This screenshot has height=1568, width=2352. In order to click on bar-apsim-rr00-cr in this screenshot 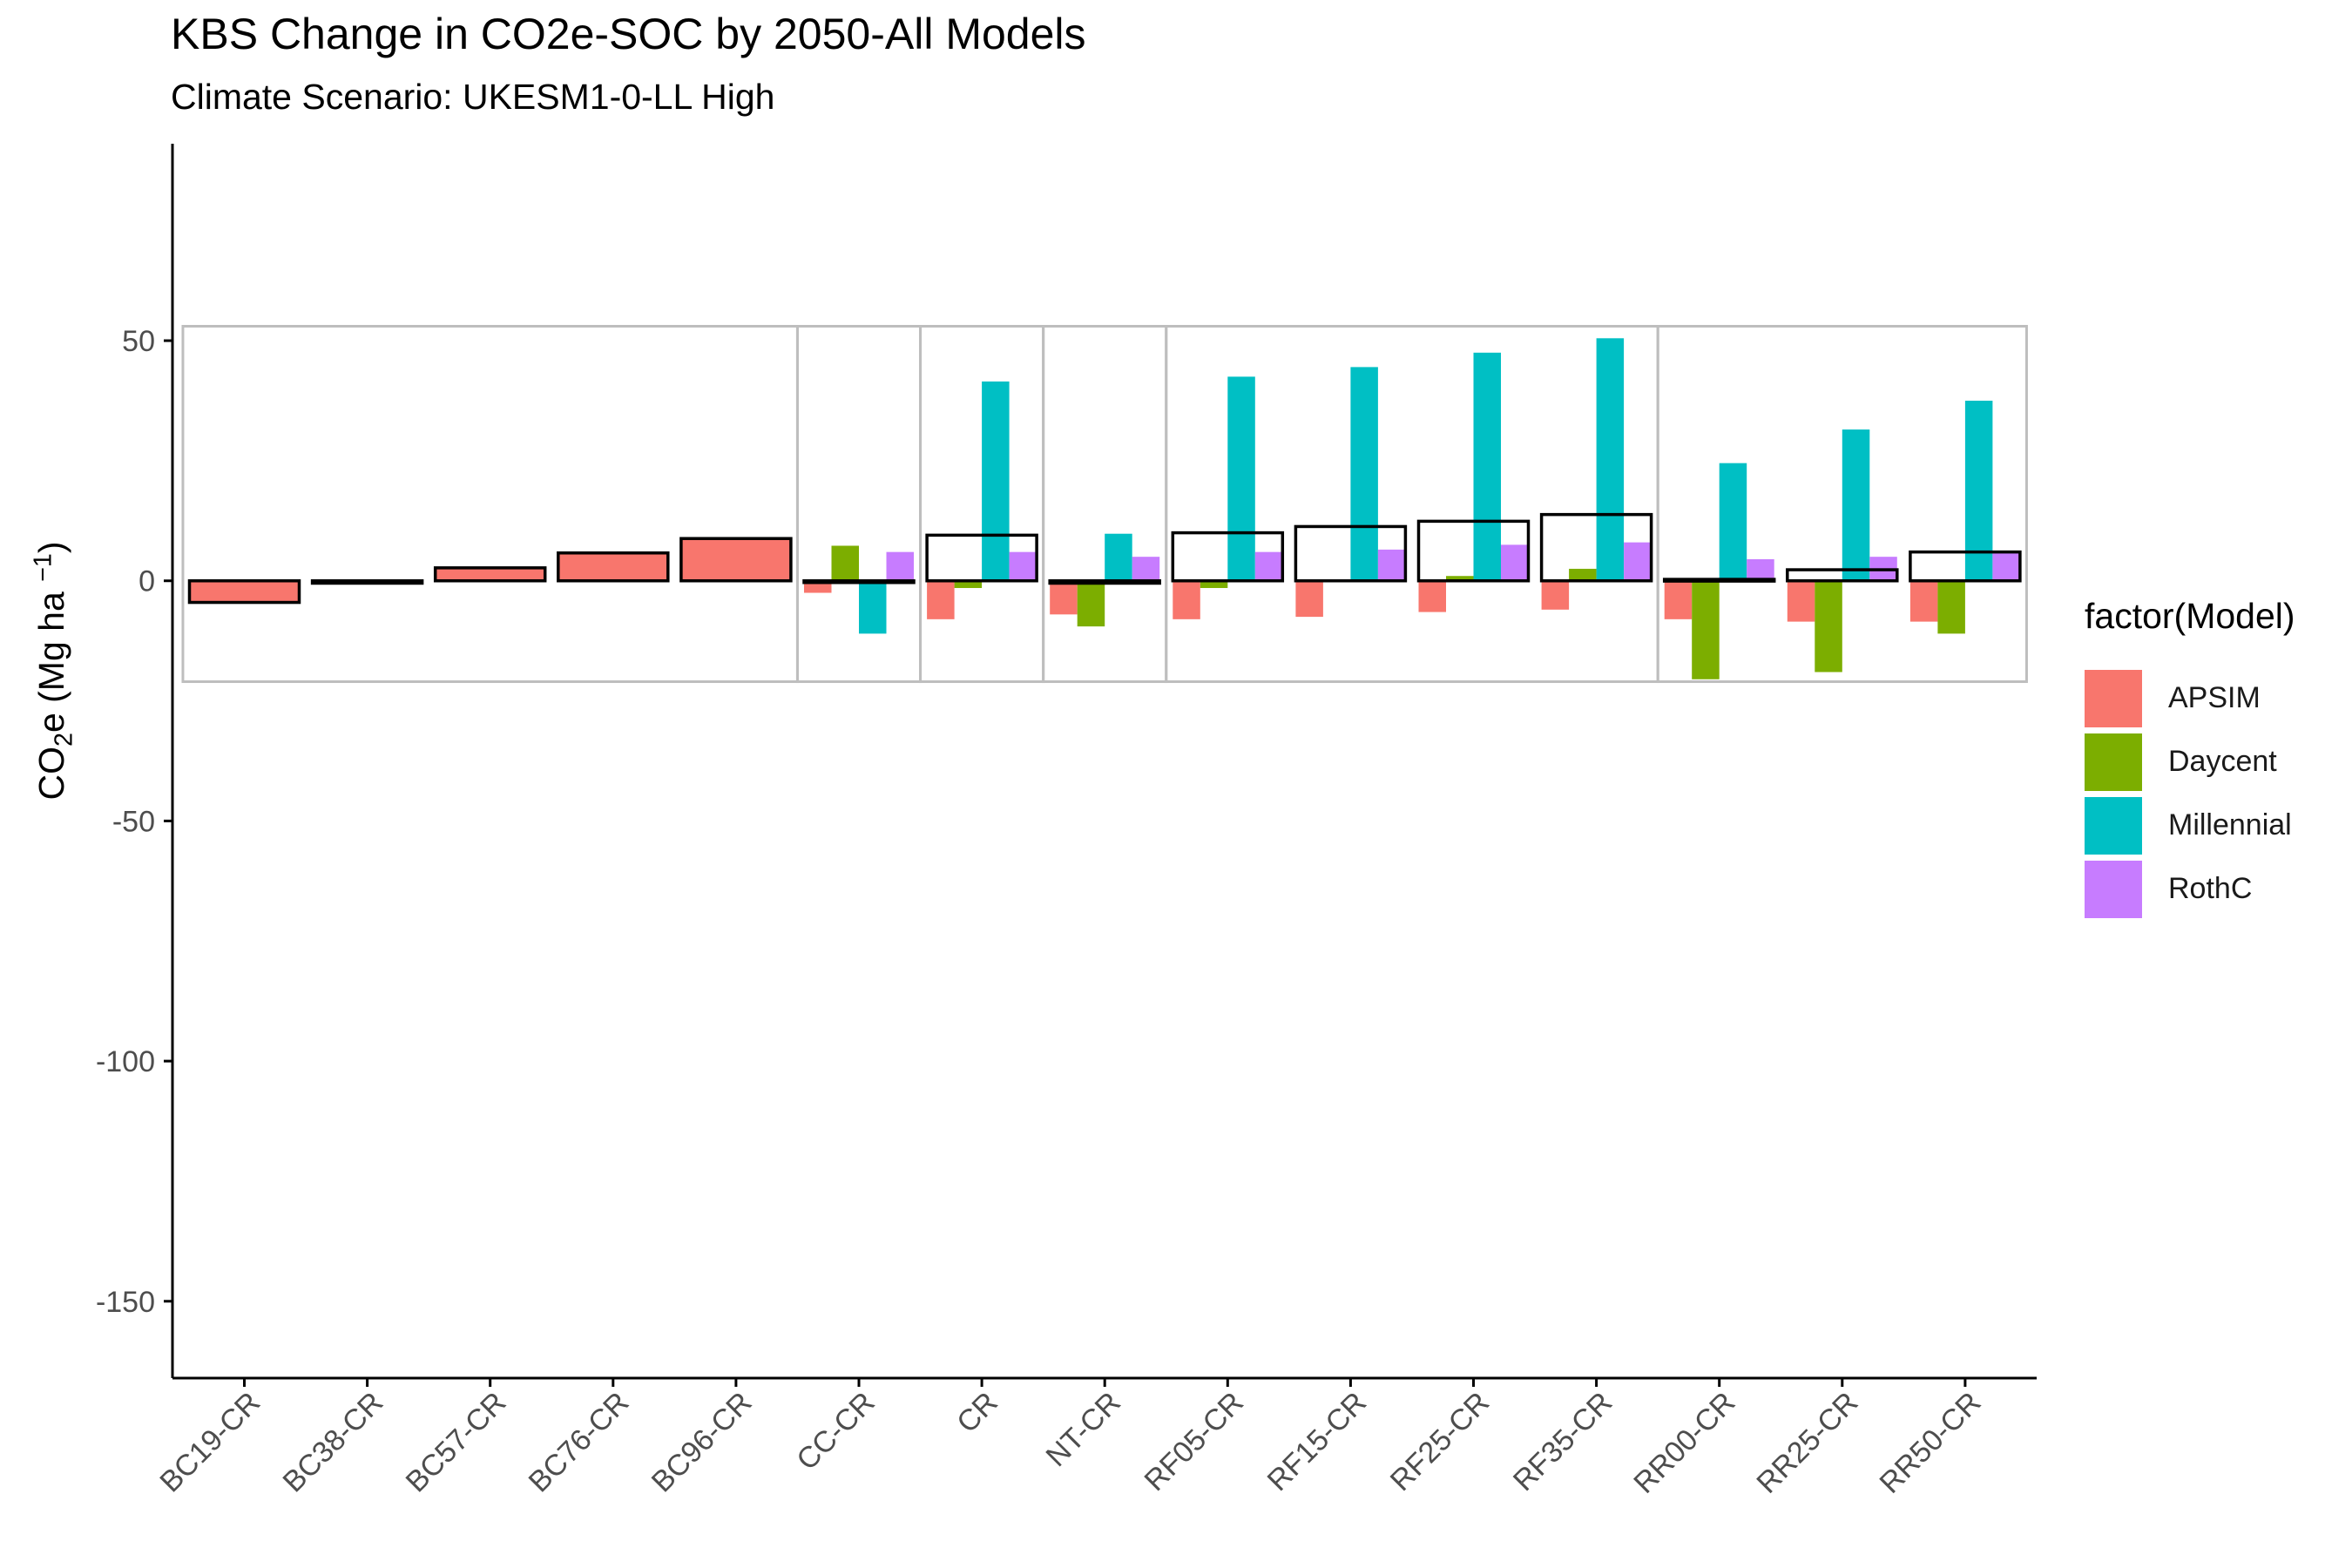, I will do `click(1678, 599)`.